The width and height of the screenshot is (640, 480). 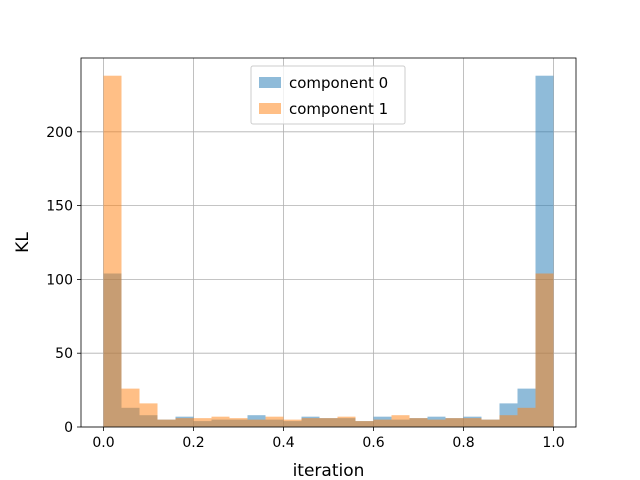 I want to click on y-tick-label: 100, so click(x=59, y=280).